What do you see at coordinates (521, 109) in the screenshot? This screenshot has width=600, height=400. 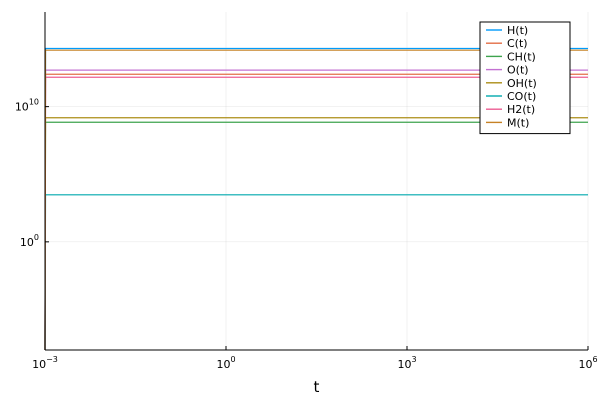 I see `legend-entry: H2(t)` at bounding box center [521, 109].